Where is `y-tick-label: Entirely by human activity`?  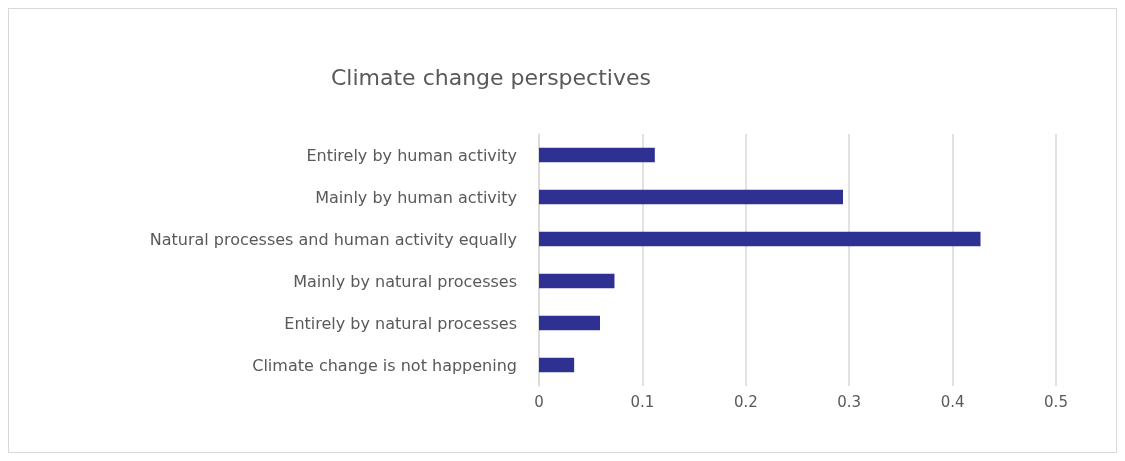 y-tick-label: Entirely by human activity is located at coordinates (411, 155).